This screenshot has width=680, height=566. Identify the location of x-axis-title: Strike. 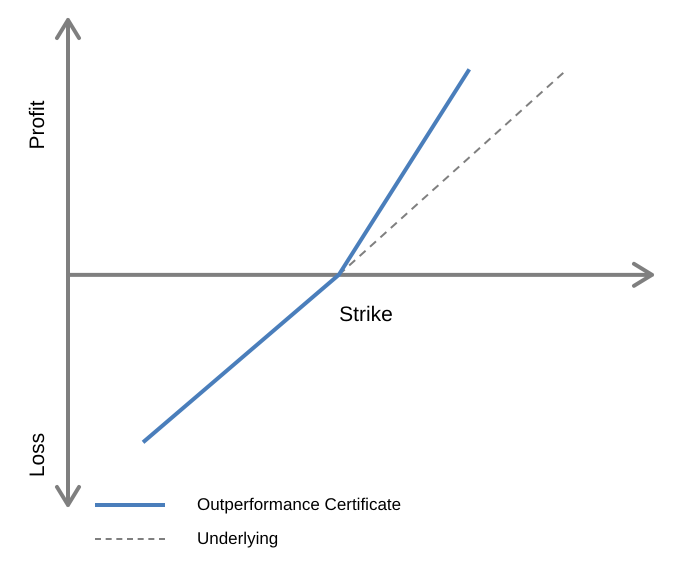
(366, 314).